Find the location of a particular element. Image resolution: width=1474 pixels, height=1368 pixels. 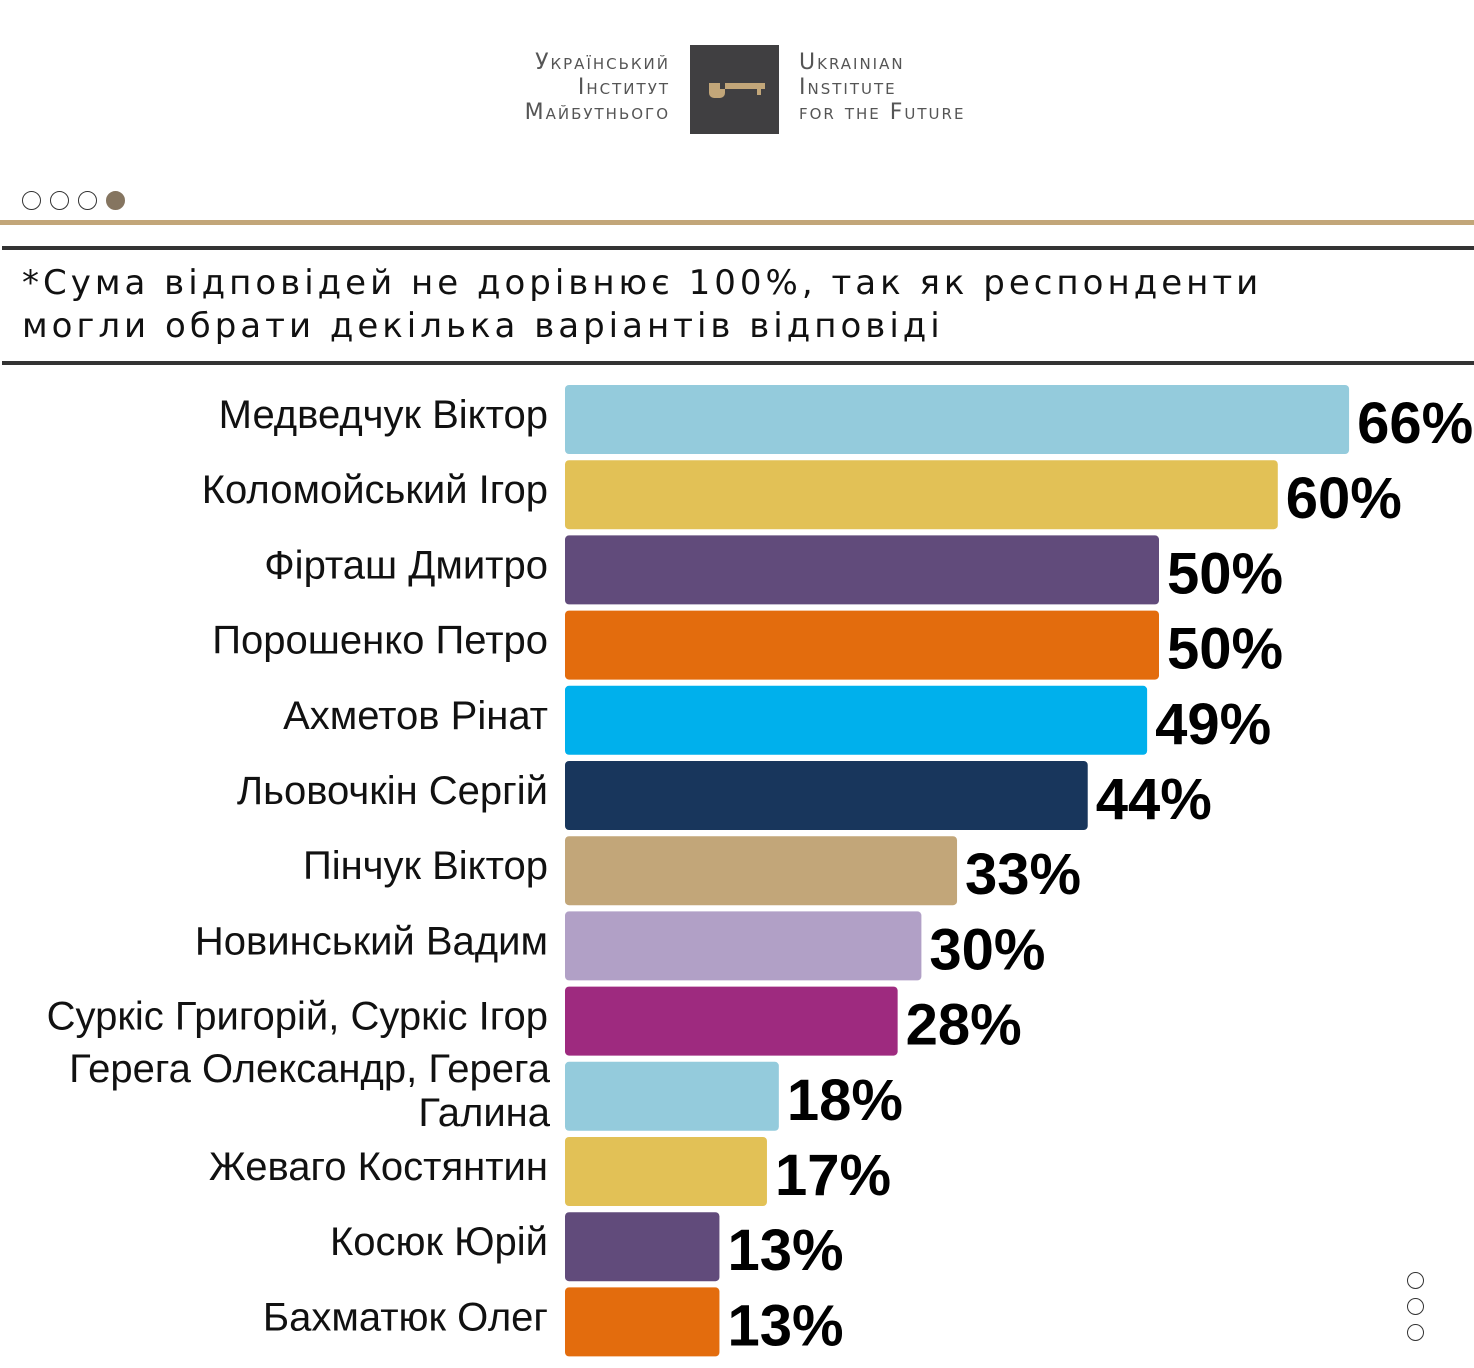

pager-dot-active is located at coordinates (115, 200).